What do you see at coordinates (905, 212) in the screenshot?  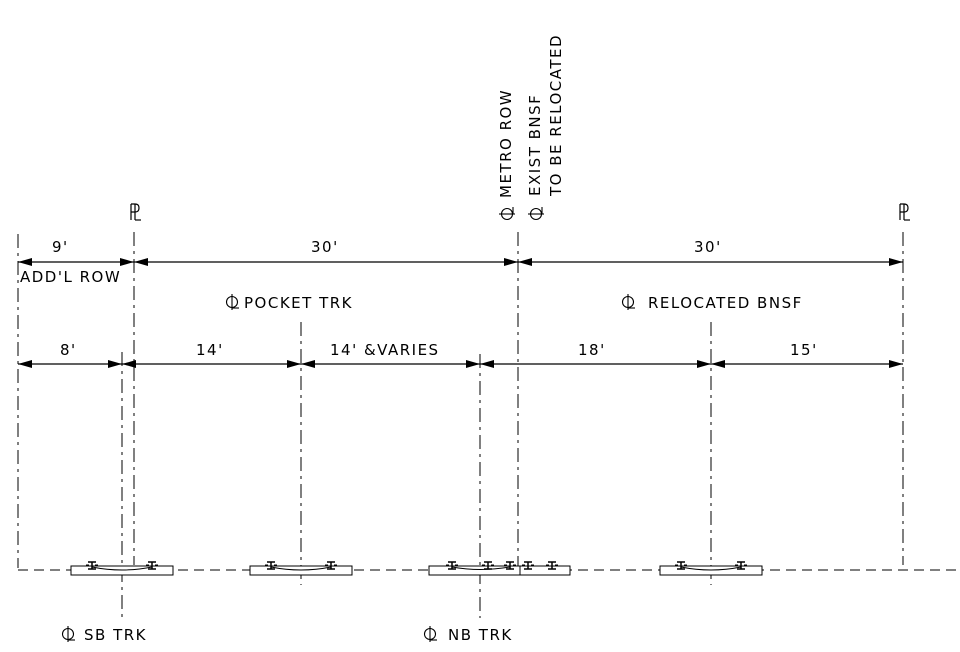 I see `property-line-right-icon` at bounding box center [905, 212].